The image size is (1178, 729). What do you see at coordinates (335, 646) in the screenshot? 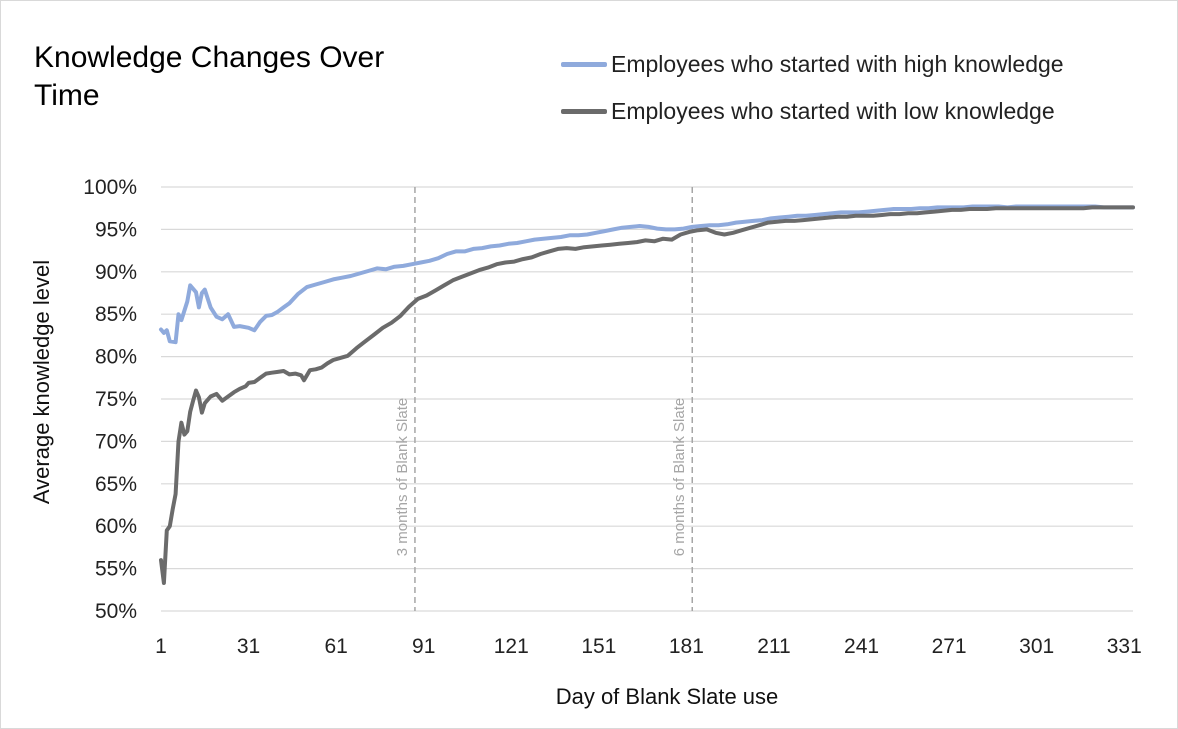
I see `x-tick-label: 61` at bounding box center [335, 646].